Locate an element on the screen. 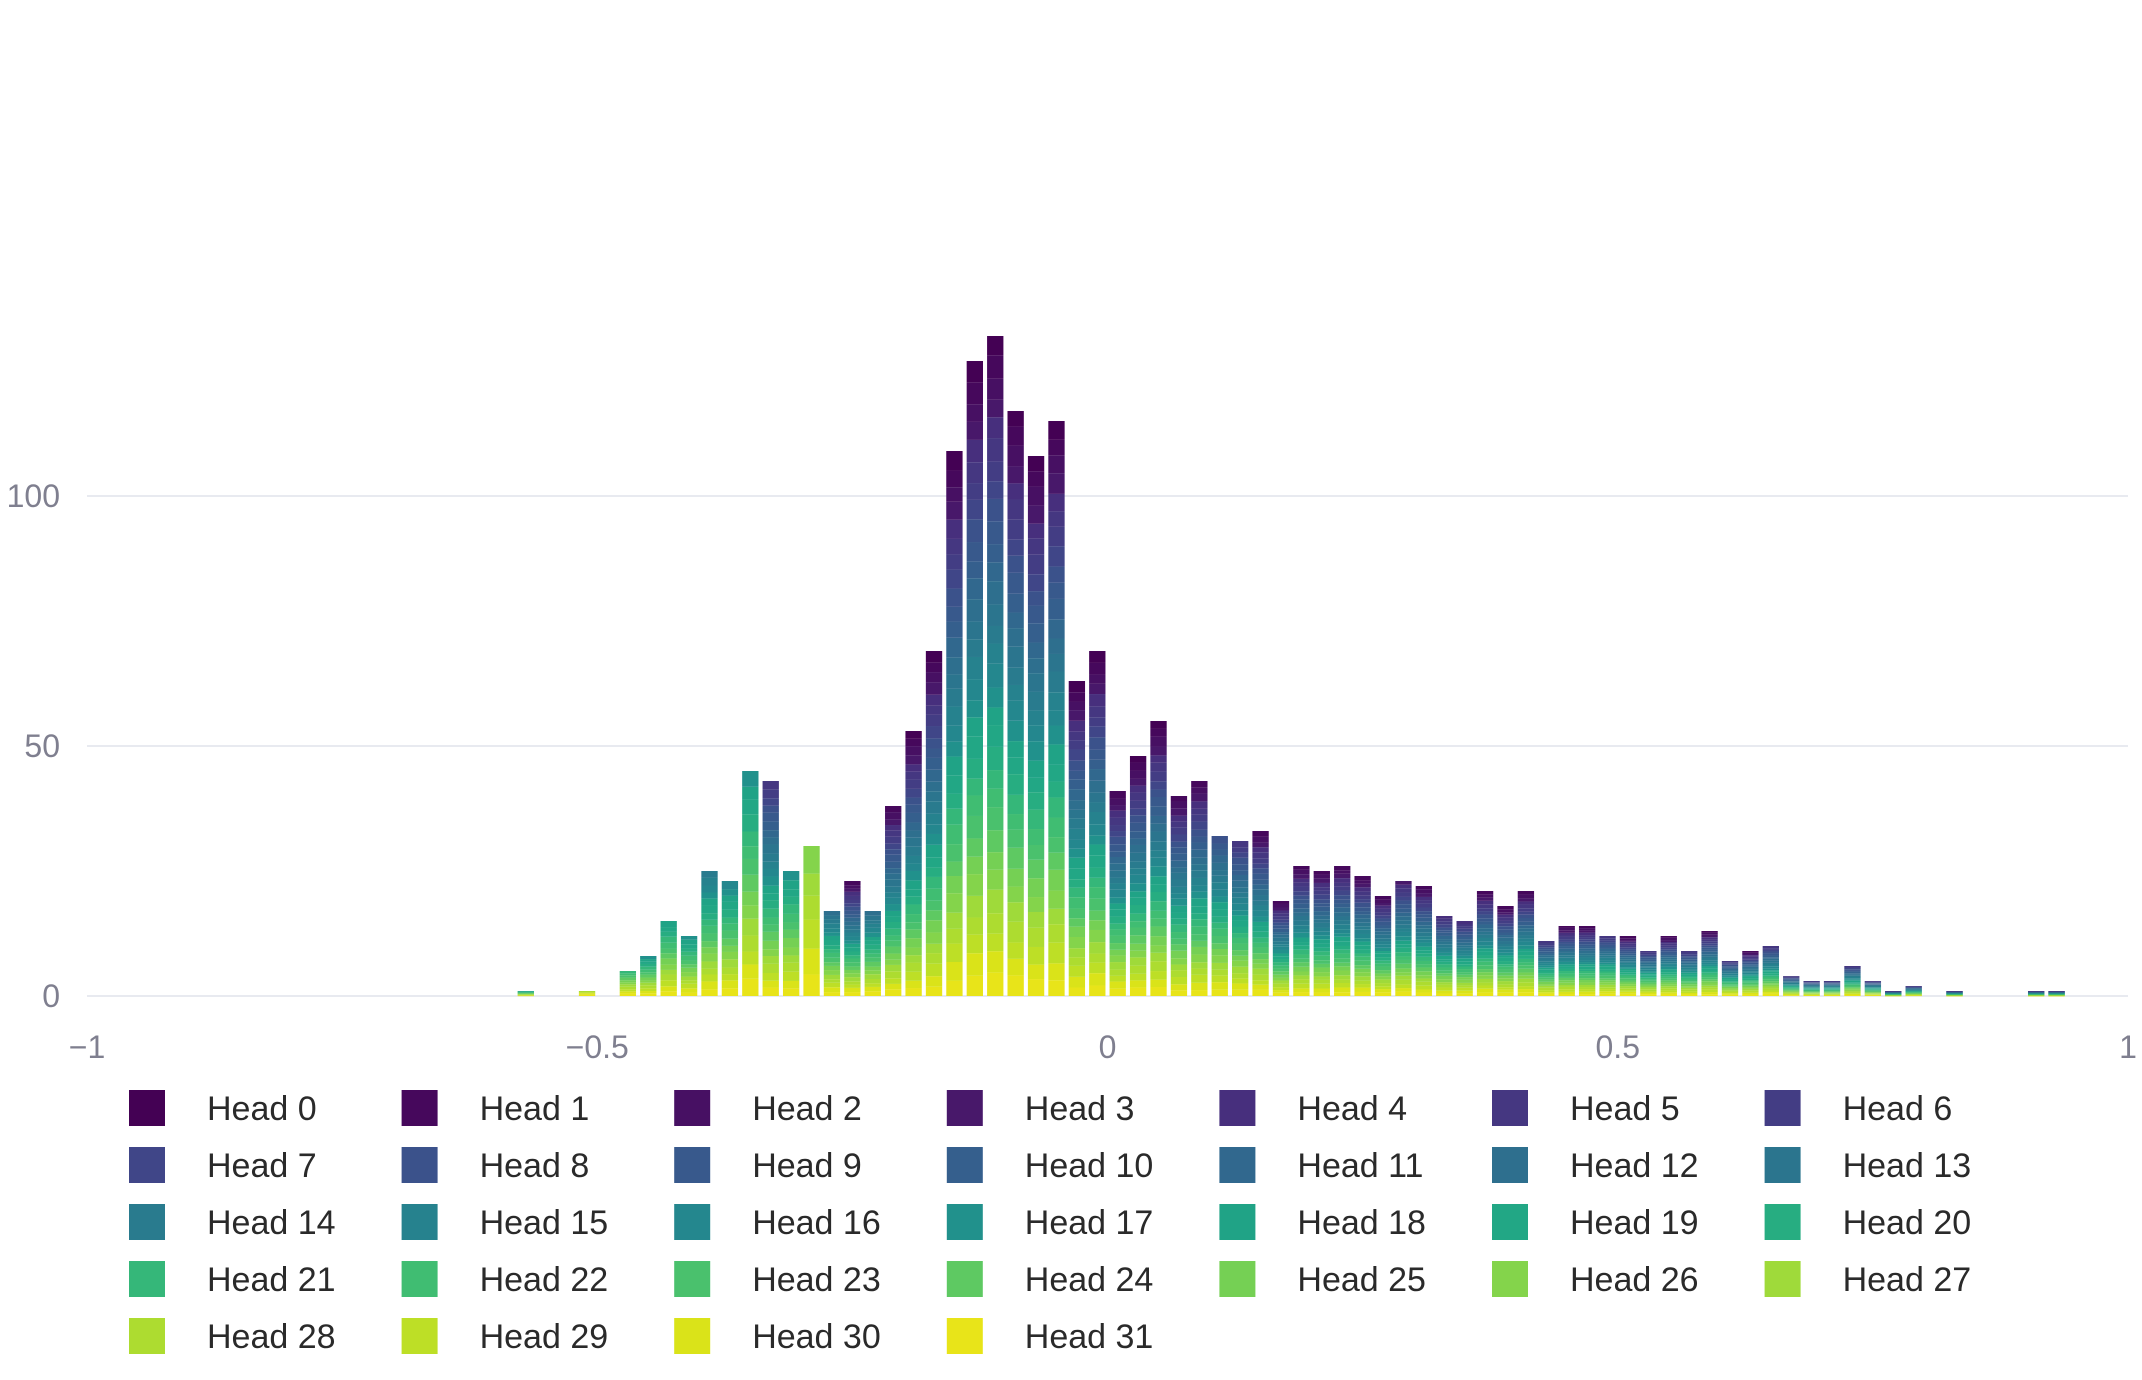  legend-item: Head 27 is located at coordinates (1868, 1280).